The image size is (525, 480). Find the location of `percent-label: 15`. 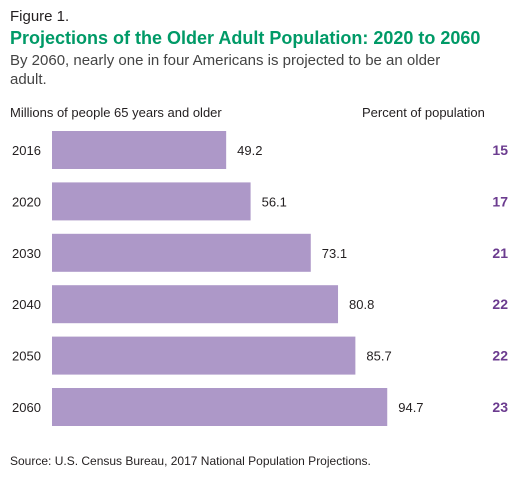

percent-label: 15 is located at coordinates (500, 150).